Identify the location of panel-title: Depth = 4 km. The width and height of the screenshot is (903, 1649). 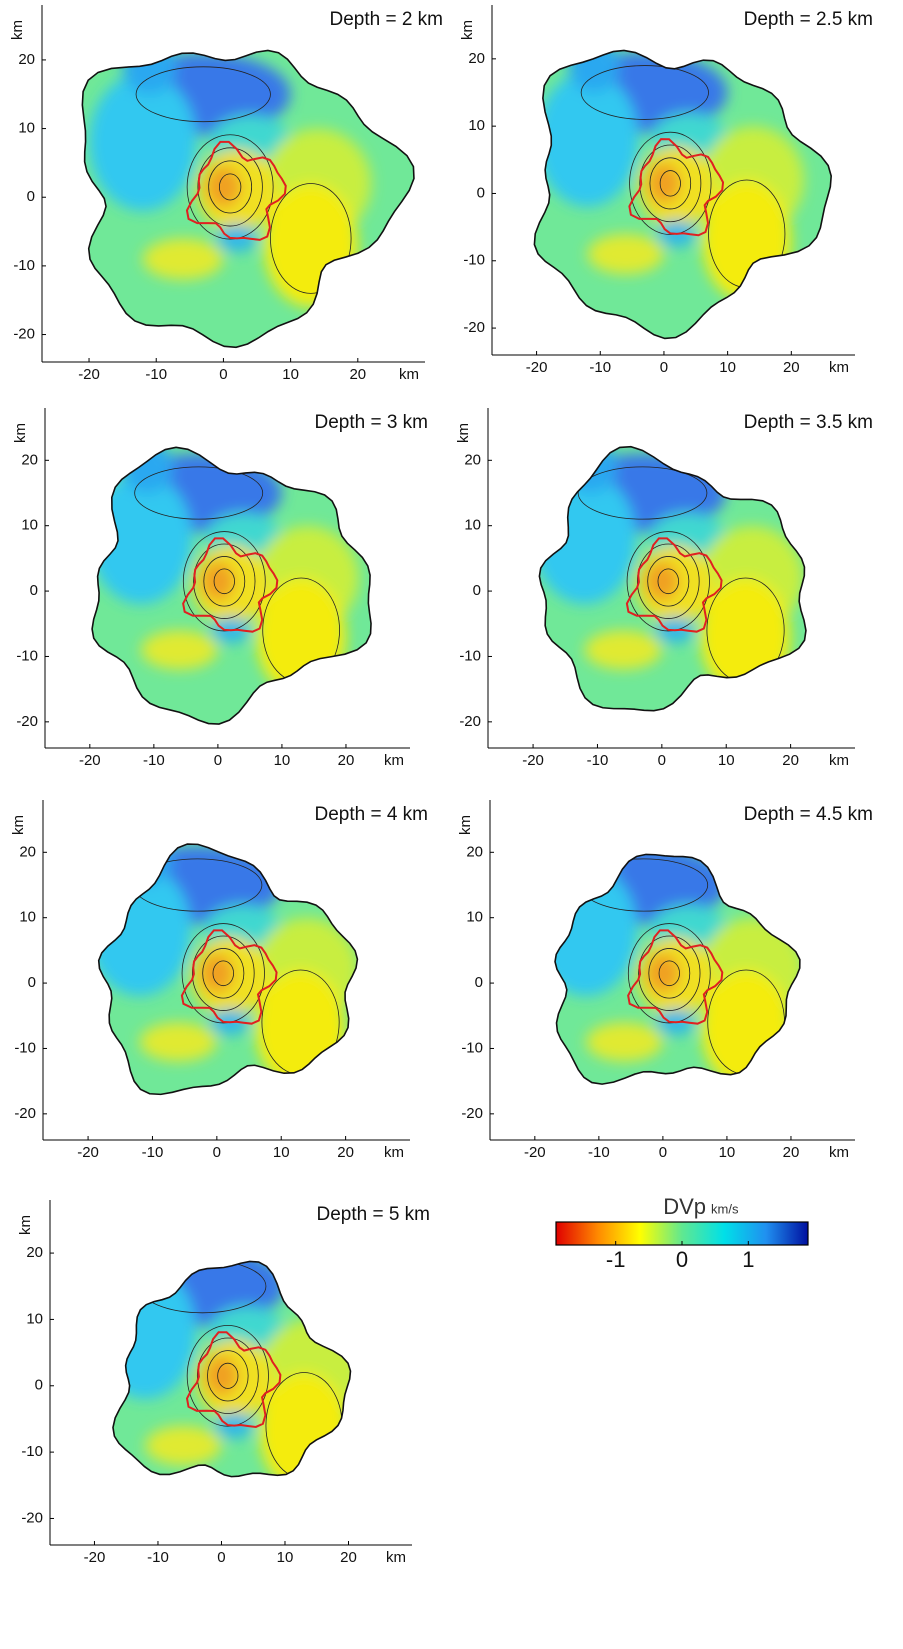
(371, 814).